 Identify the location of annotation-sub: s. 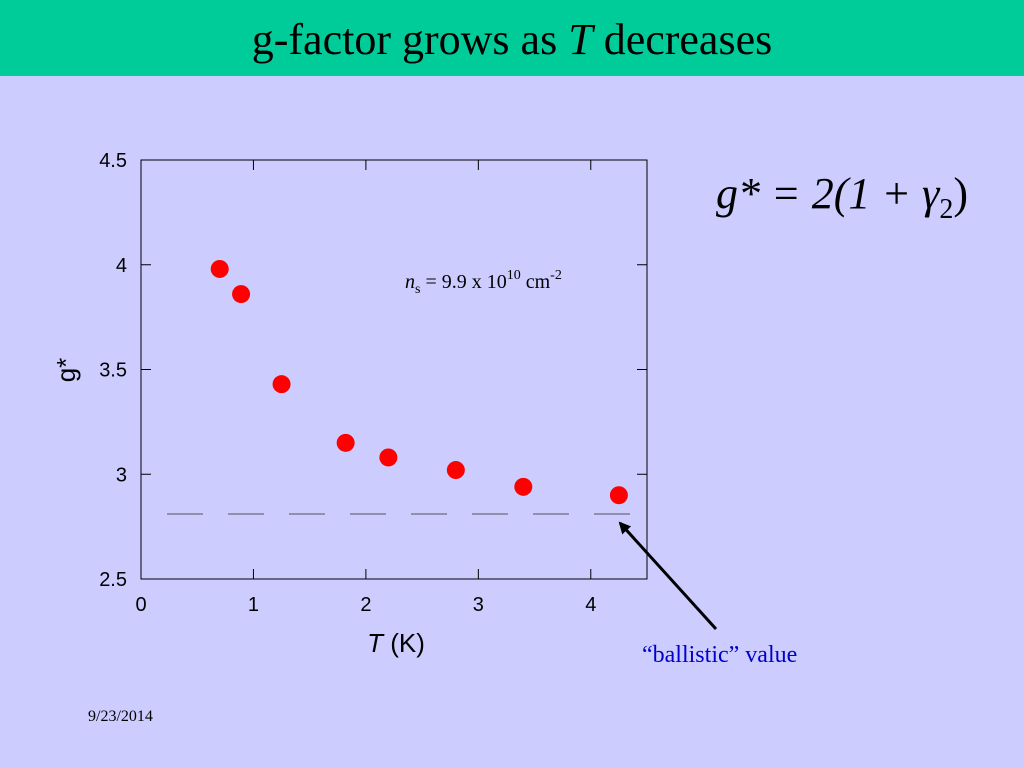
(417, 289).